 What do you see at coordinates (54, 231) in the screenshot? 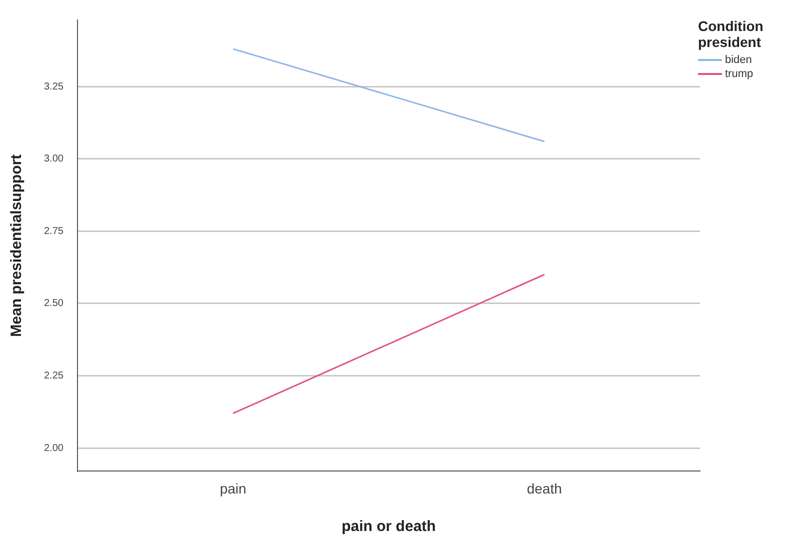
I see `y-tick-label: 2.75` at bounding box center [54, 231].